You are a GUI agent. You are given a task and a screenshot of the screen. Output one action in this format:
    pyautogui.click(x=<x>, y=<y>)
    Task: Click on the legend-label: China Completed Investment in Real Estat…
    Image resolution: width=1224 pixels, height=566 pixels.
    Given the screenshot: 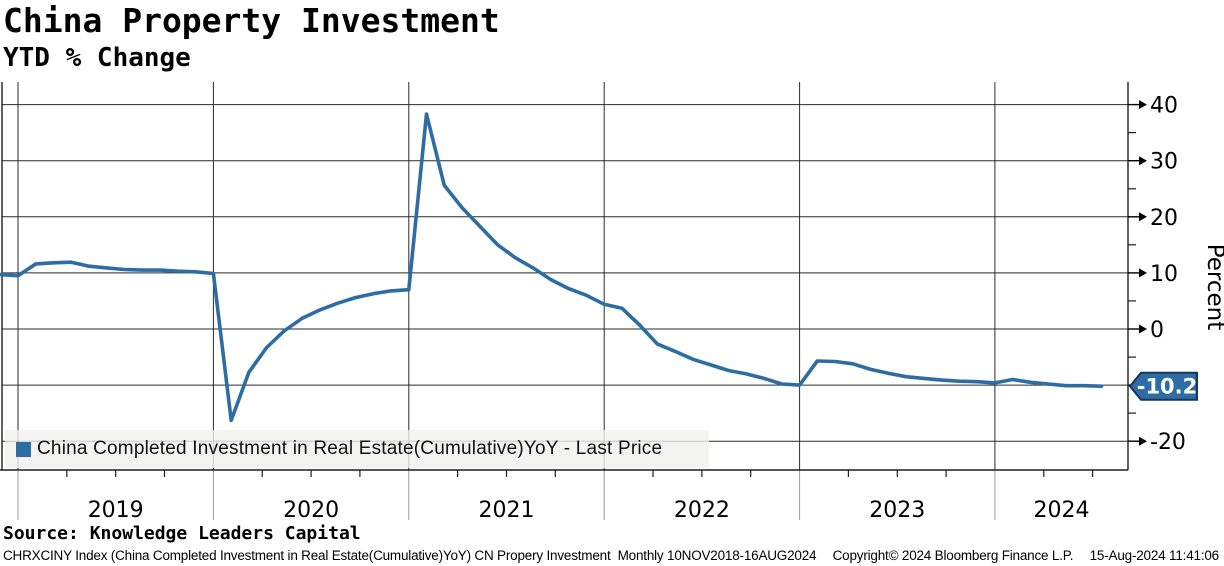 What is the action you would take?
    pyautogui.click(x=350, y=448)
    